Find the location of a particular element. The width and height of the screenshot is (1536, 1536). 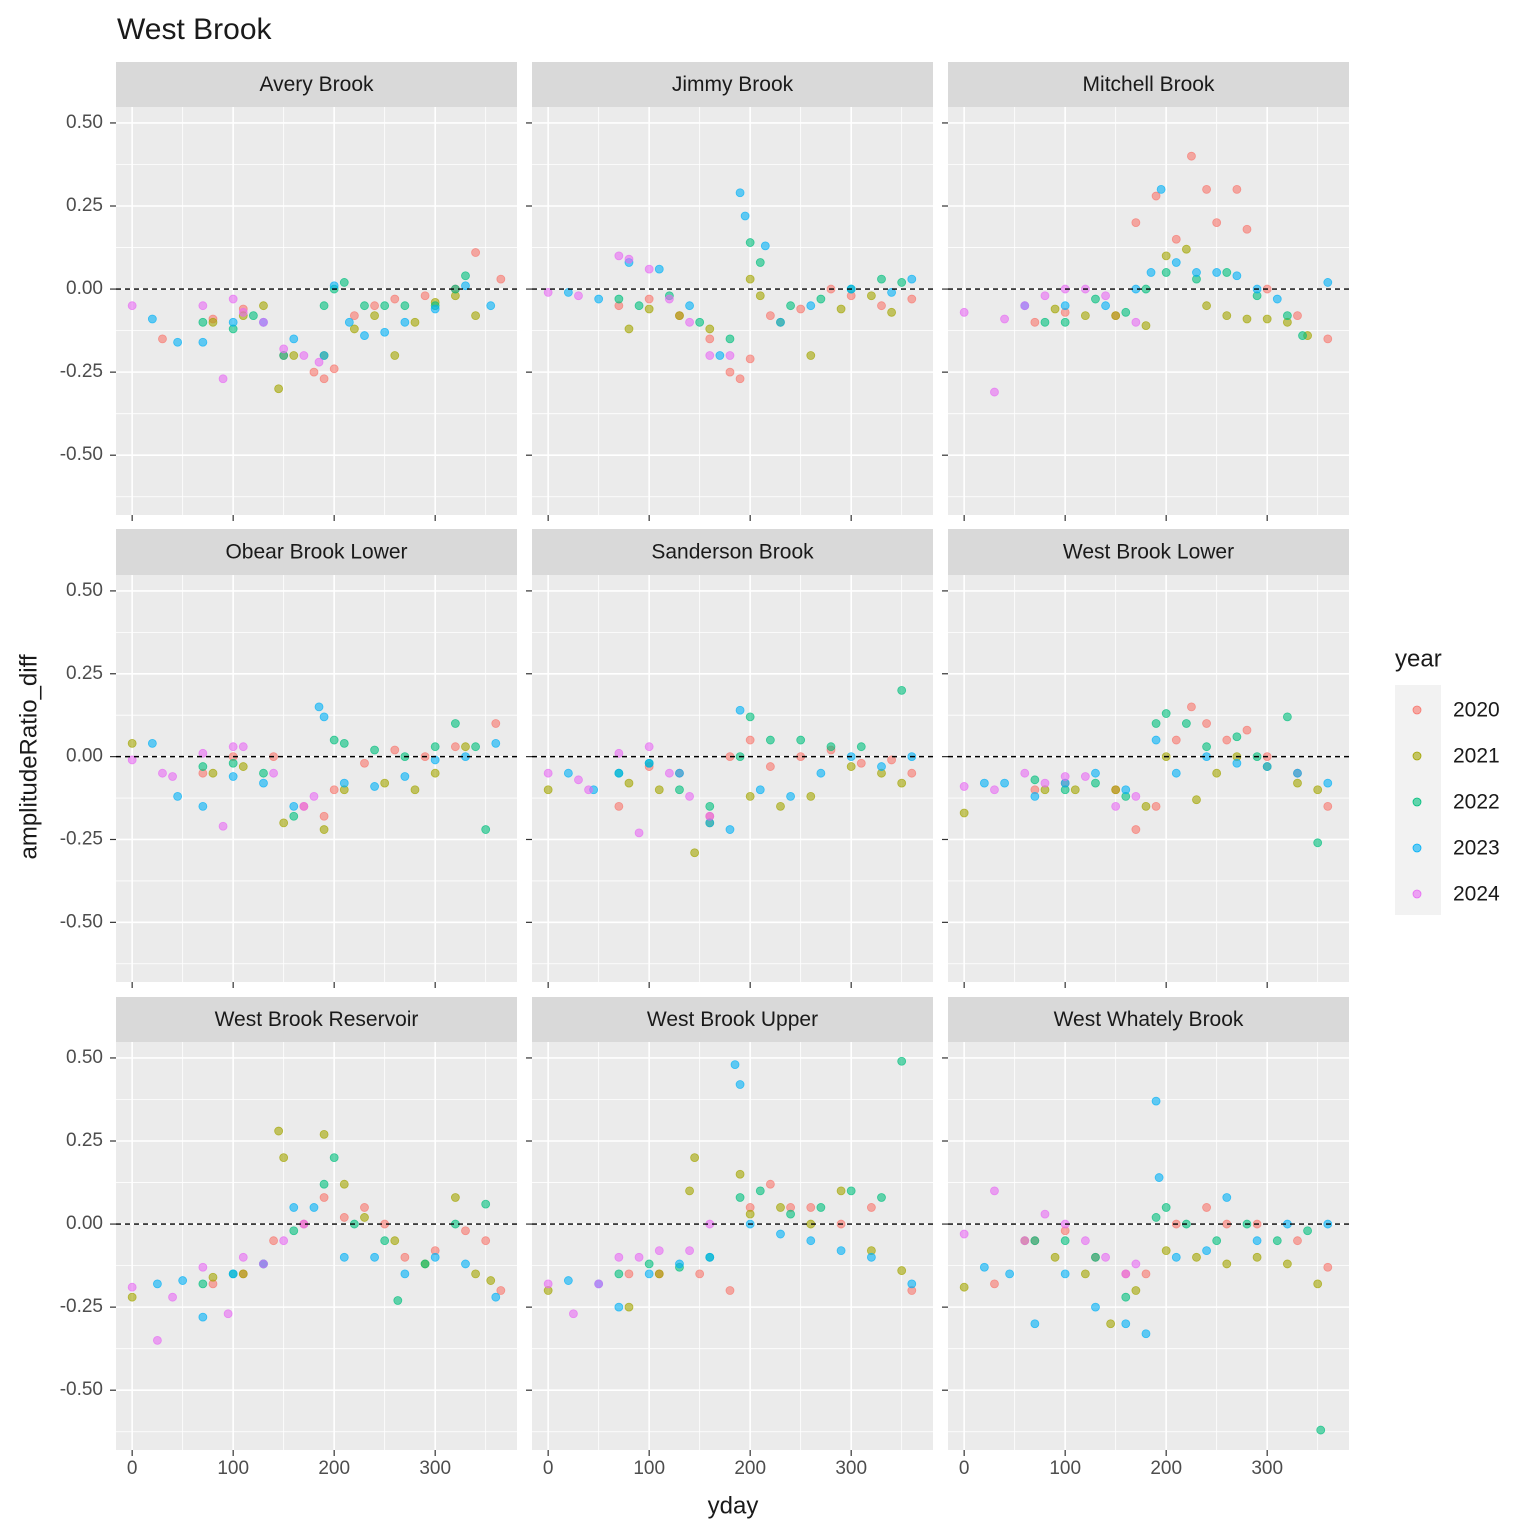

strip-label: Obear Brook Lower is located at coordinates (316, 552).